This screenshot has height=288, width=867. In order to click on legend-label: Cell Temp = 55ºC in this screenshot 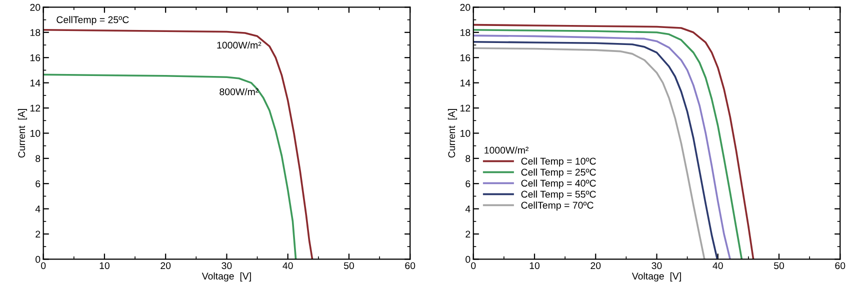, I will do `click(558, 195)`.